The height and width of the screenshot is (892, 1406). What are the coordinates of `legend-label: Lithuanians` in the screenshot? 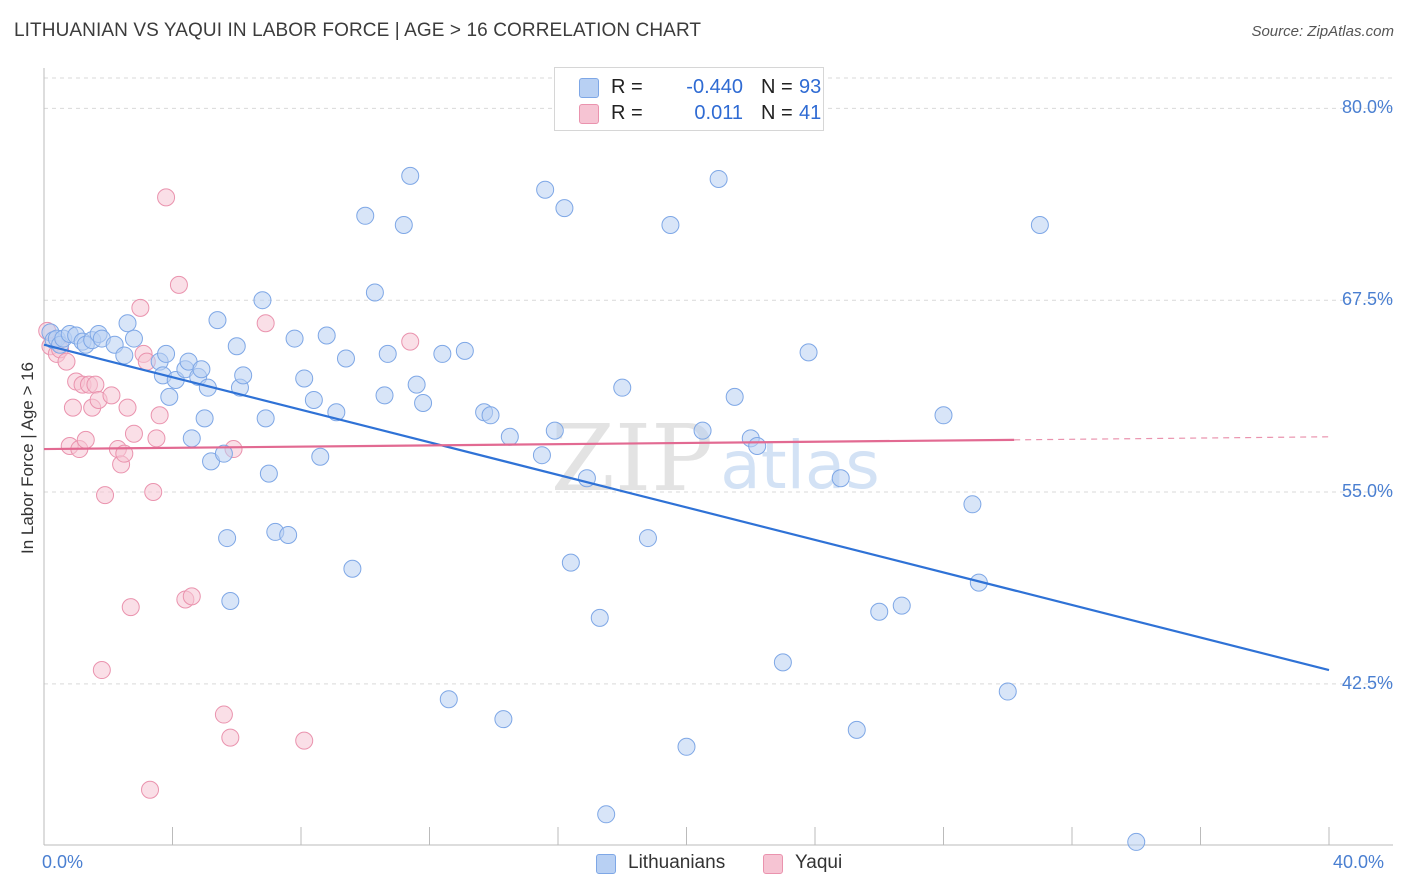 It's located at (677, 862).